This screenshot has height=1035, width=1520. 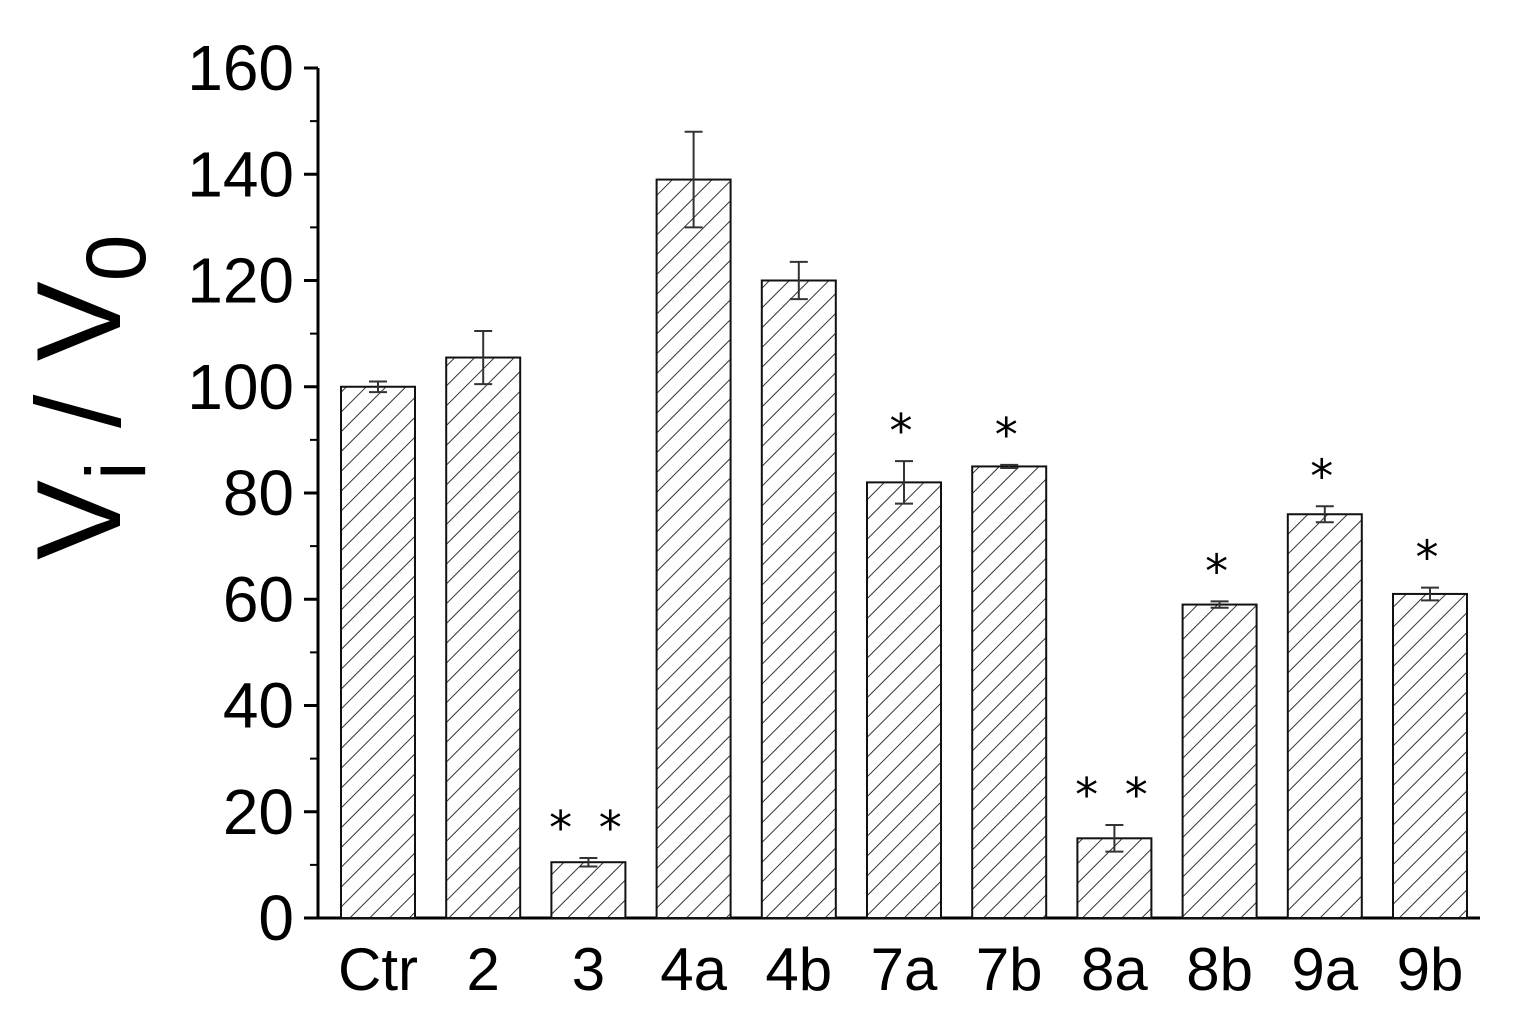 I want to click on x-tick-label: 4b, so click(x=798, y=969).